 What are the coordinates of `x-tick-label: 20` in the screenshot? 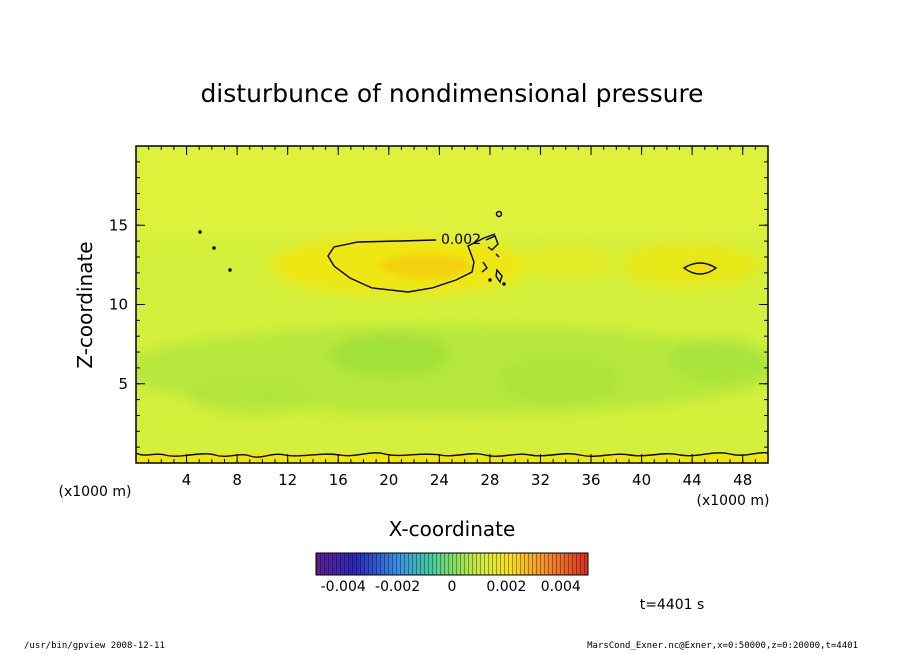 It's located at (388, 480).